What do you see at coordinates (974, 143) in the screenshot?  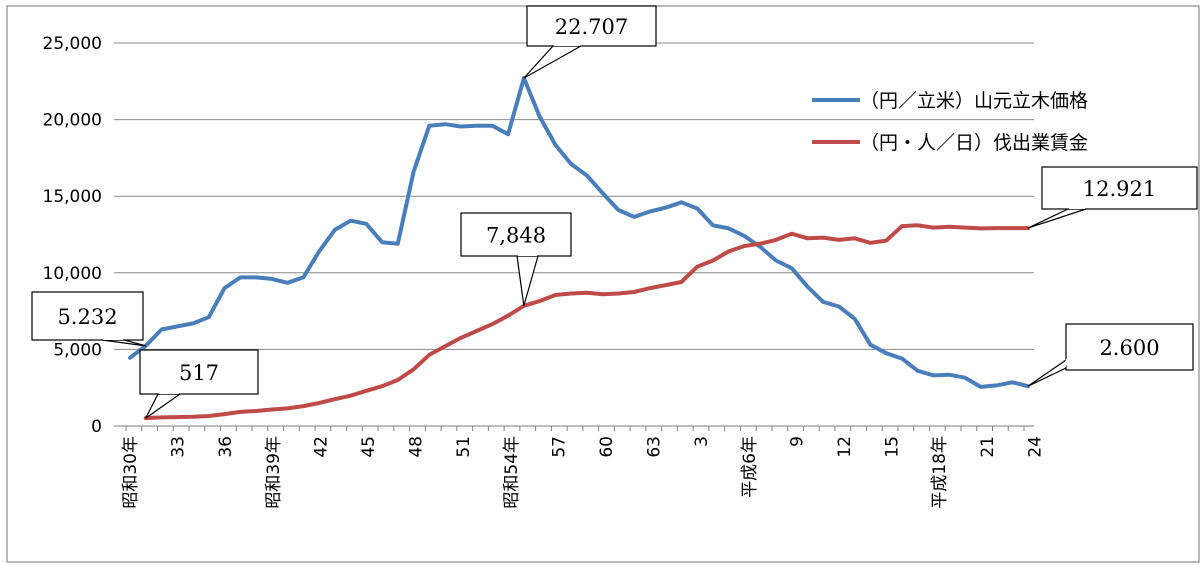 I see `legend-label: （円・人／日）伐出業賃金` at bounding box center [974, 143].